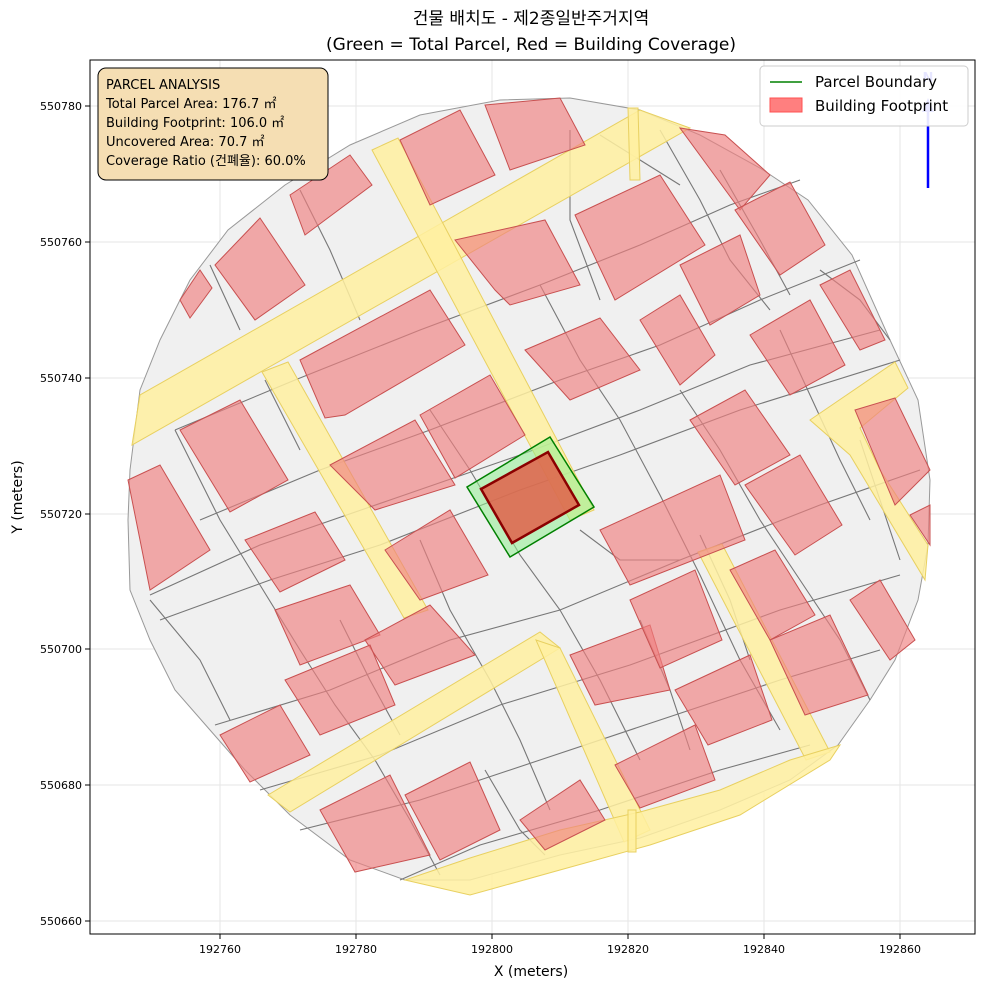 The width and height of the screenshot is (982, 990). What do you see at coordinates (531, 972) in the screenshot?
I see `x-axis-label: X (meters)` at bounding box center [531, 972].